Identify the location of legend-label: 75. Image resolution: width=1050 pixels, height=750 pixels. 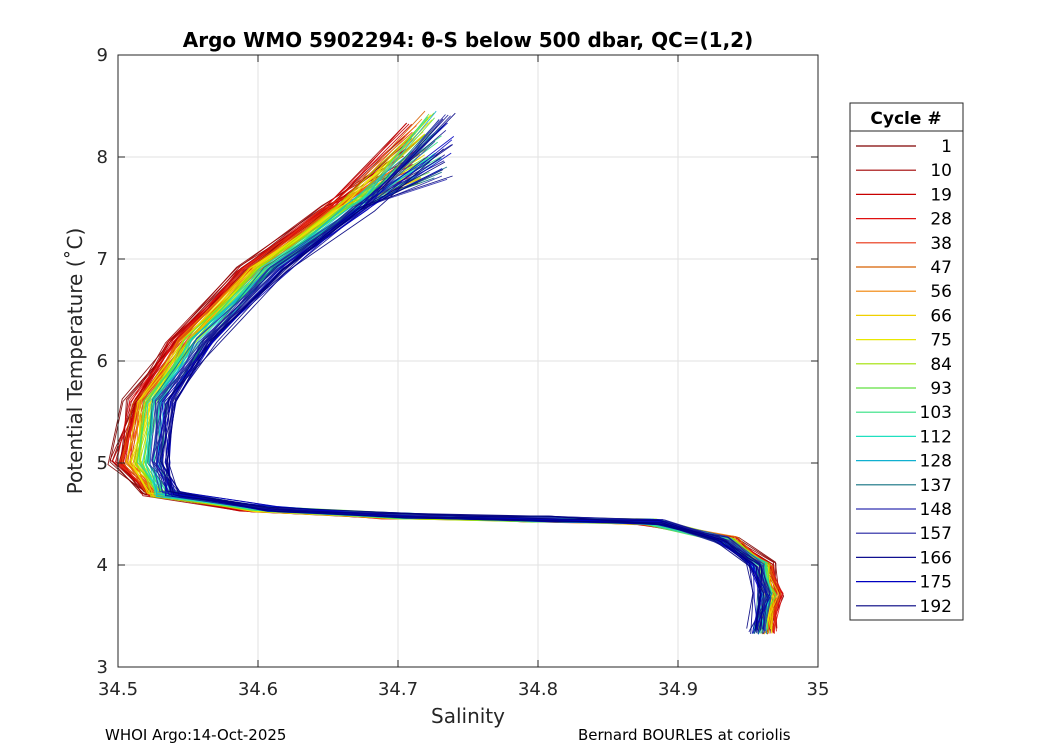
(941, 341).